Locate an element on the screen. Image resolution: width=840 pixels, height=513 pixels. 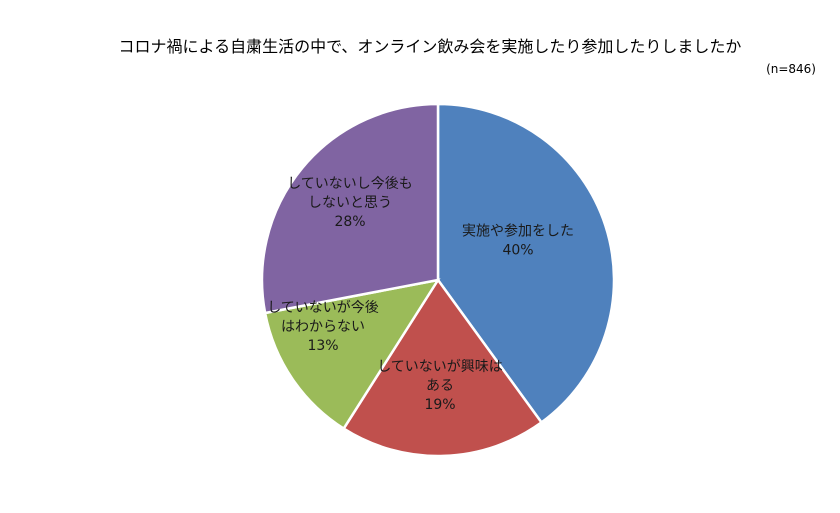
slice-label: していないし今後もしないと思う 28% is located at coordinates (350, 203).